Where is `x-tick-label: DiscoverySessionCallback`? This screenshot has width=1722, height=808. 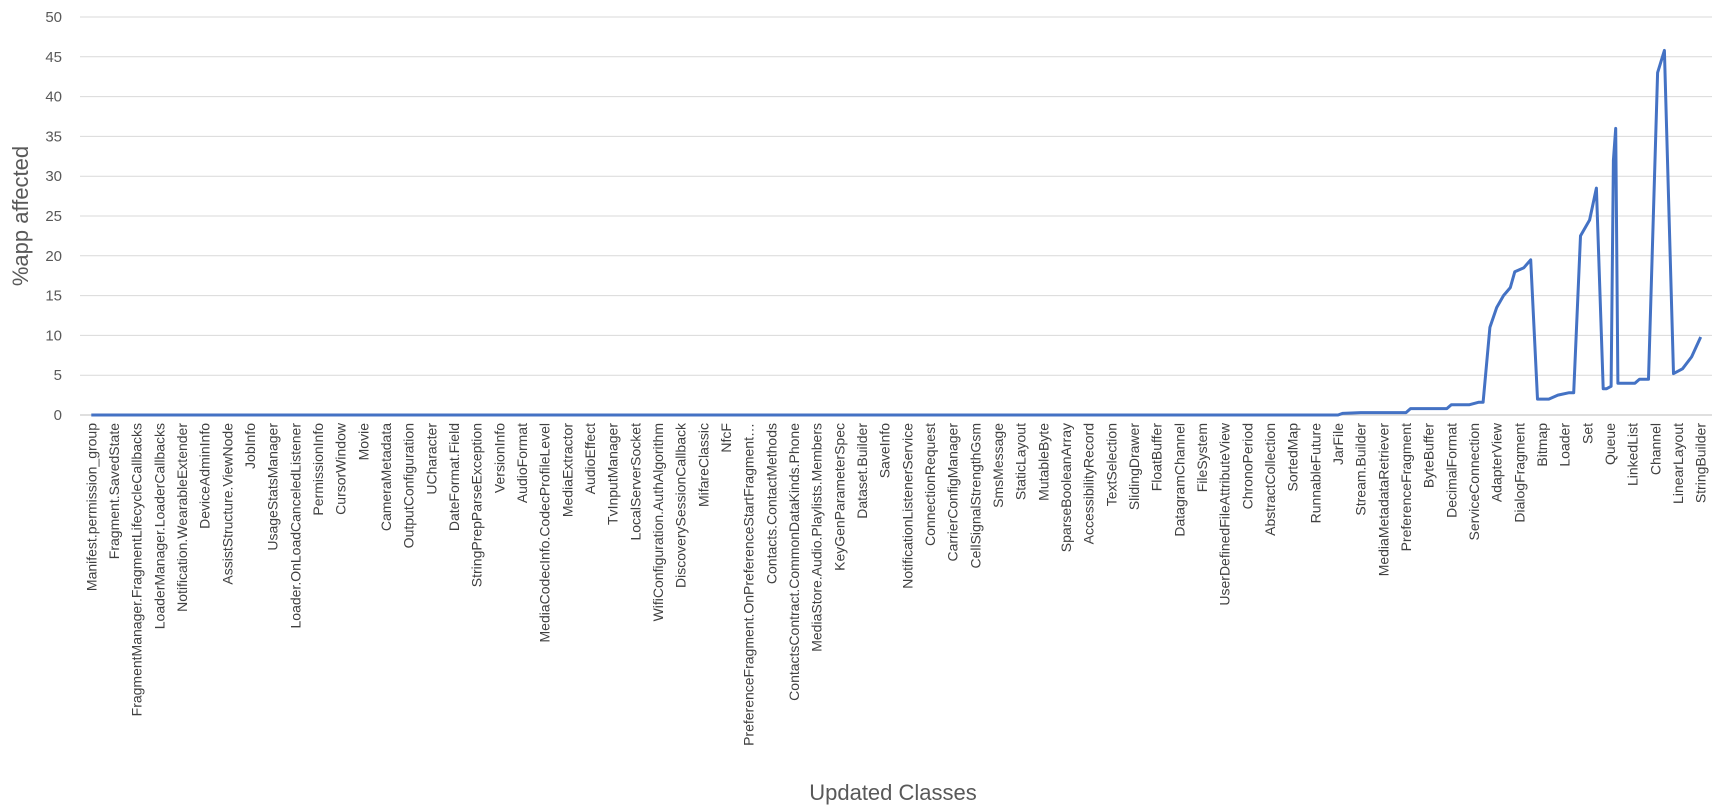 x-tick-label: DiscoverySessionCallback is located at coordinates (681, 505).